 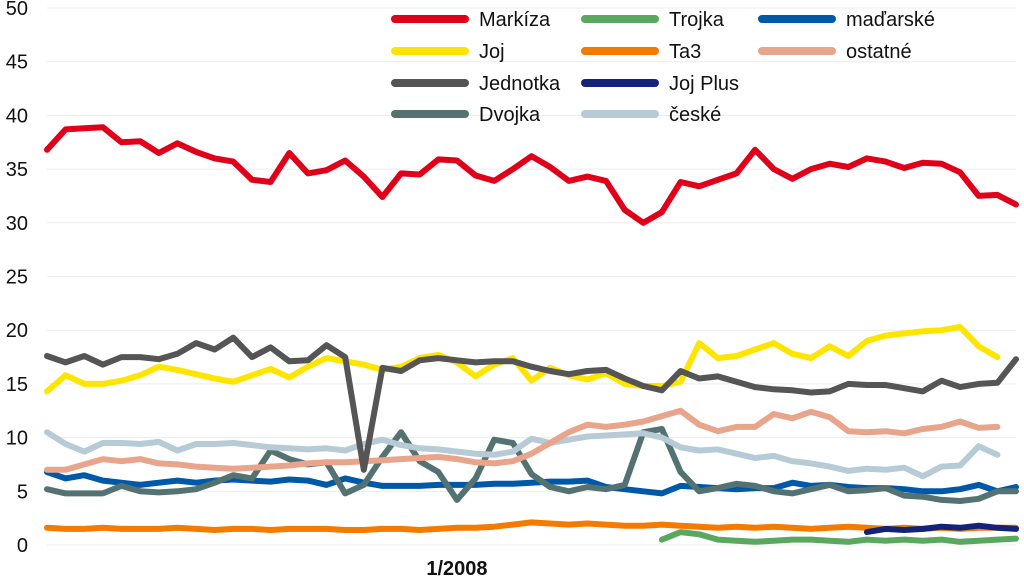 What do you see at coordinates (520, 84) in the screenshot?
I see `legend-label: Jednotka` at bounding box center [520, 84].